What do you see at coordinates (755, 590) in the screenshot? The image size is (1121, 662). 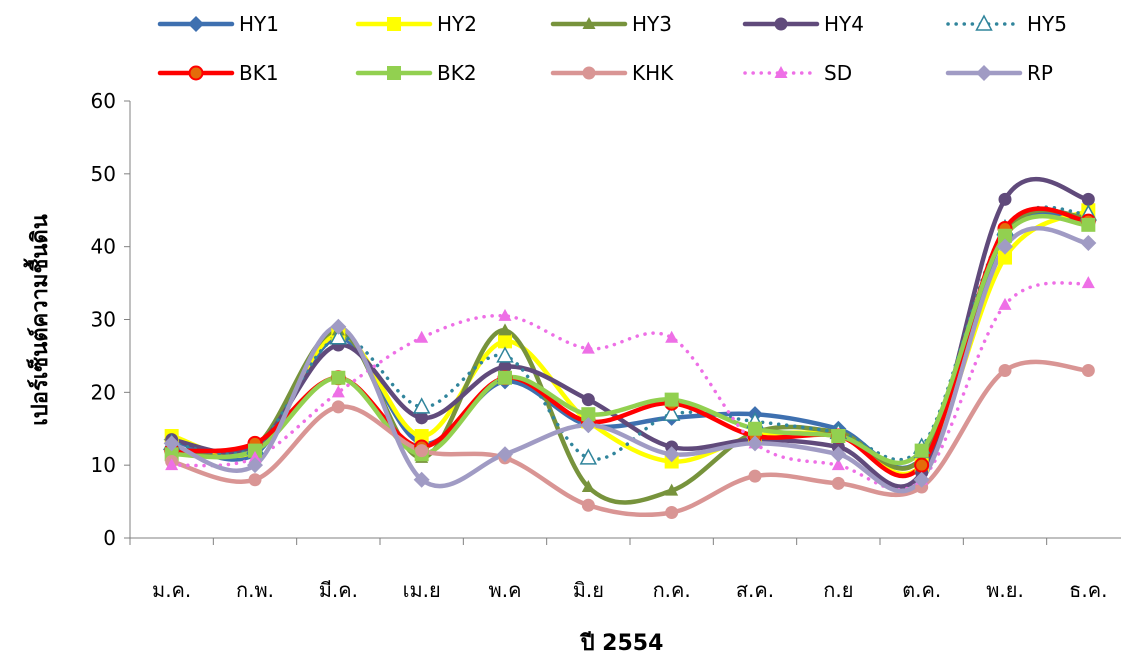 I see `x-tick-label: ส.ค.` at bounding box center [755, 590].